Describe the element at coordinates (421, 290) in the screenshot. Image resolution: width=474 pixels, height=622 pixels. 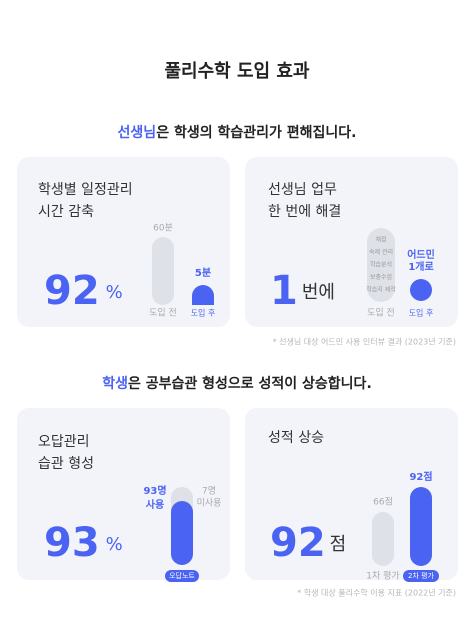
I see `after-circle` at that location.